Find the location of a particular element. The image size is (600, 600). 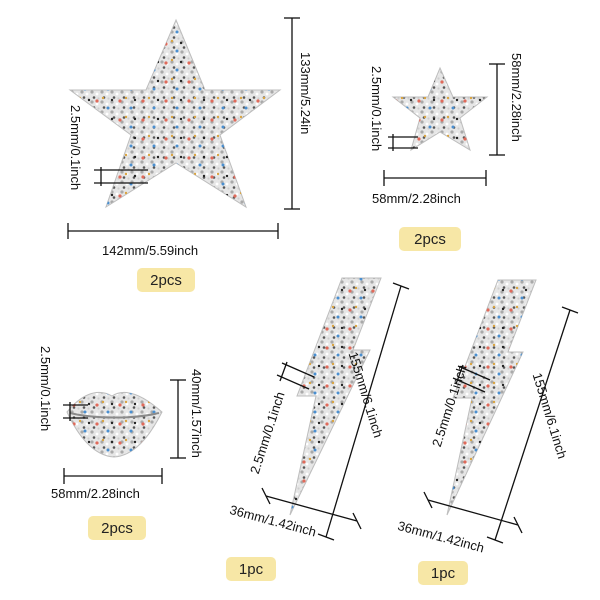

big-star-height-label: 133mm/5.24in is located at coordinates (305, 93).